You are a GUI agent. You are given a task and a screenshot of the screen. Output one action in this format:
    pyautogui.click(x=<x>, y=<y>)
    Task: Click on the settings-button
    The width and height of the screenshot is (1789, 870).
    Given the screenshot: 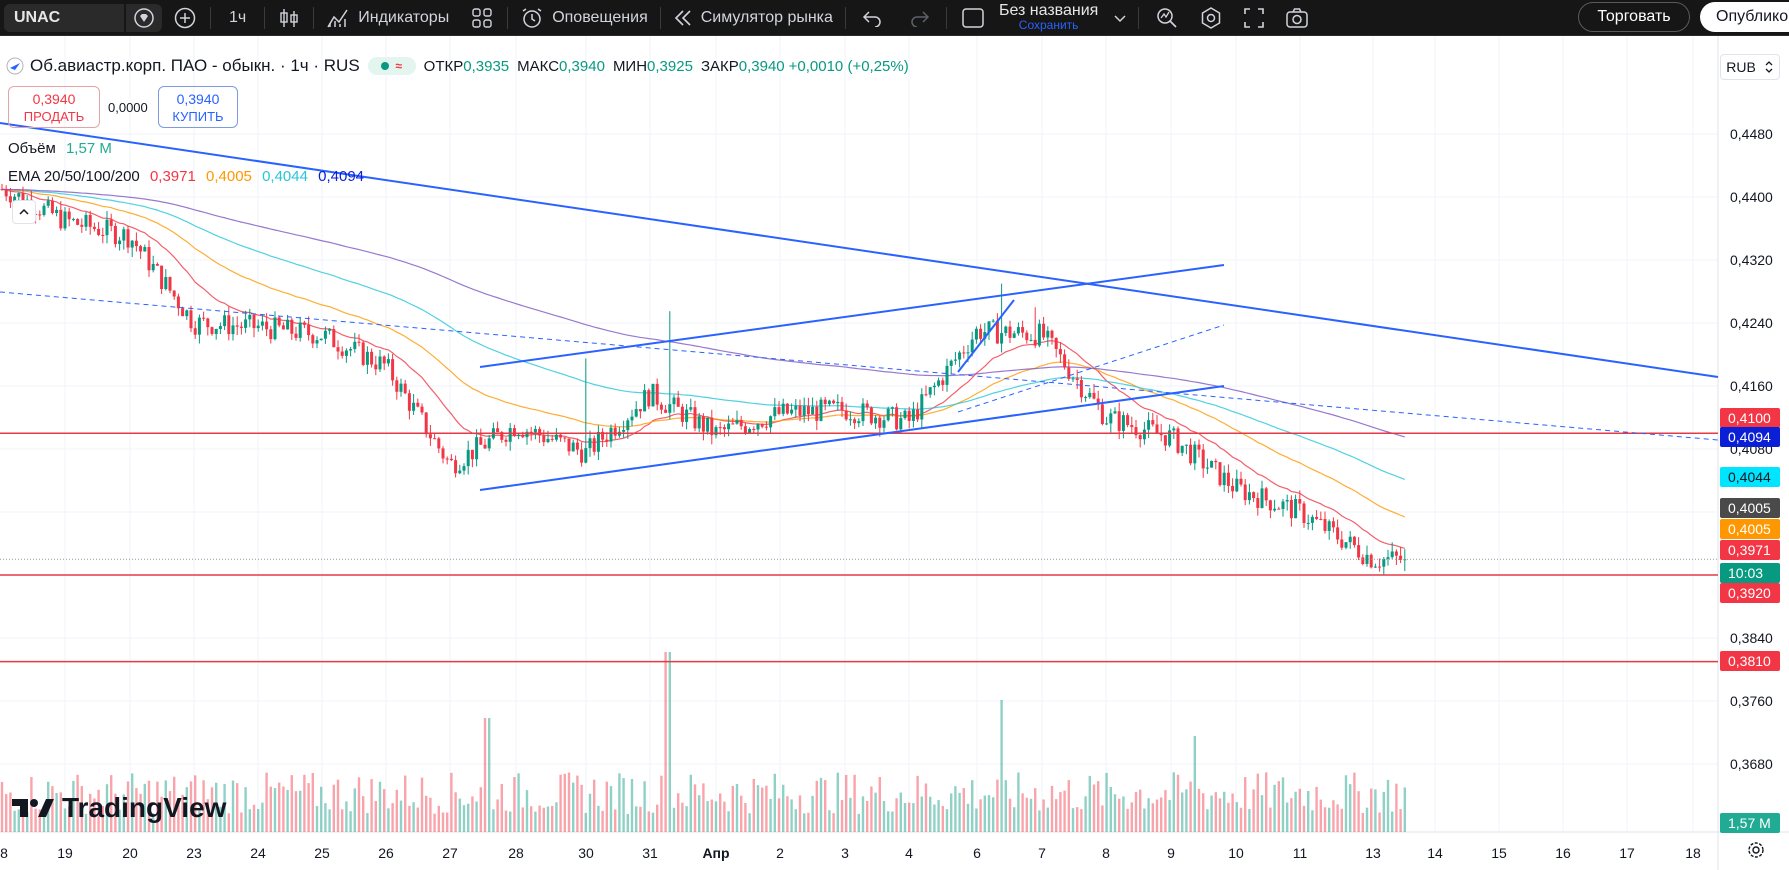 What is the action you would take?
    pyautogui.click(x=1211, y=17)
    